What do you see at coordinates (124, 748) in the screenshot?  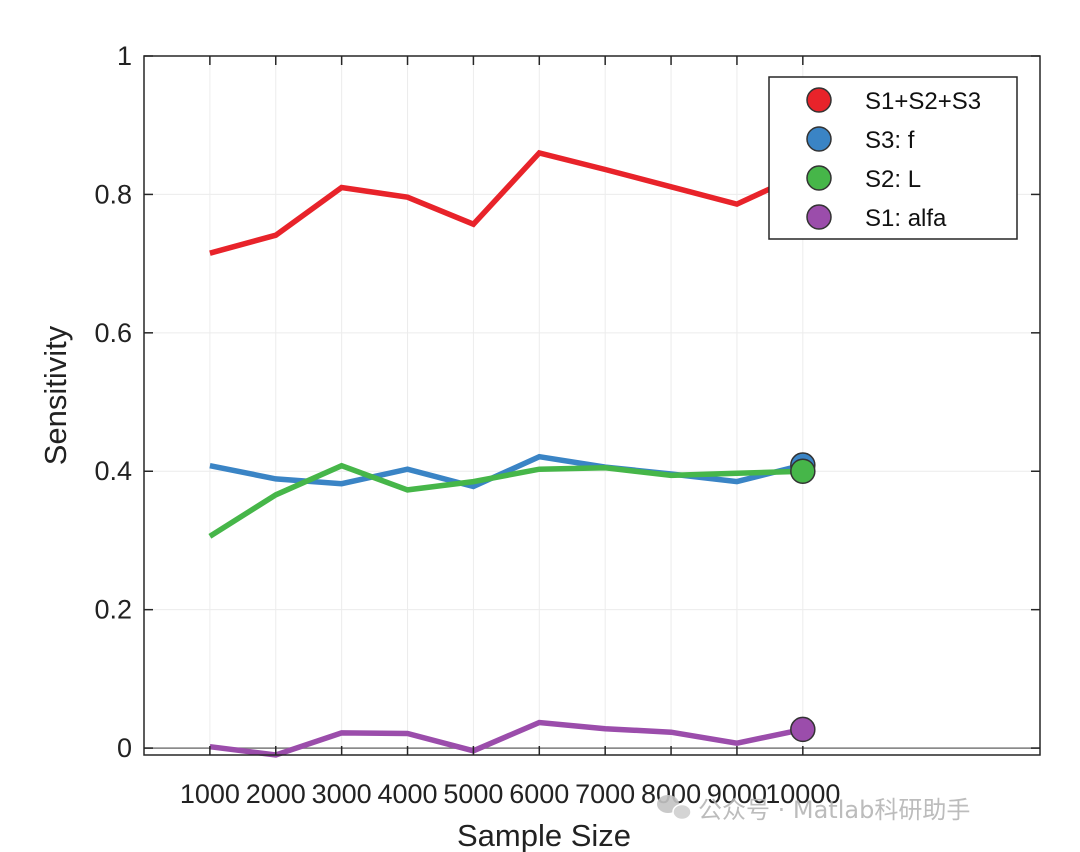 I see `y-tick-label: 0` at bounding box center [124, 748].